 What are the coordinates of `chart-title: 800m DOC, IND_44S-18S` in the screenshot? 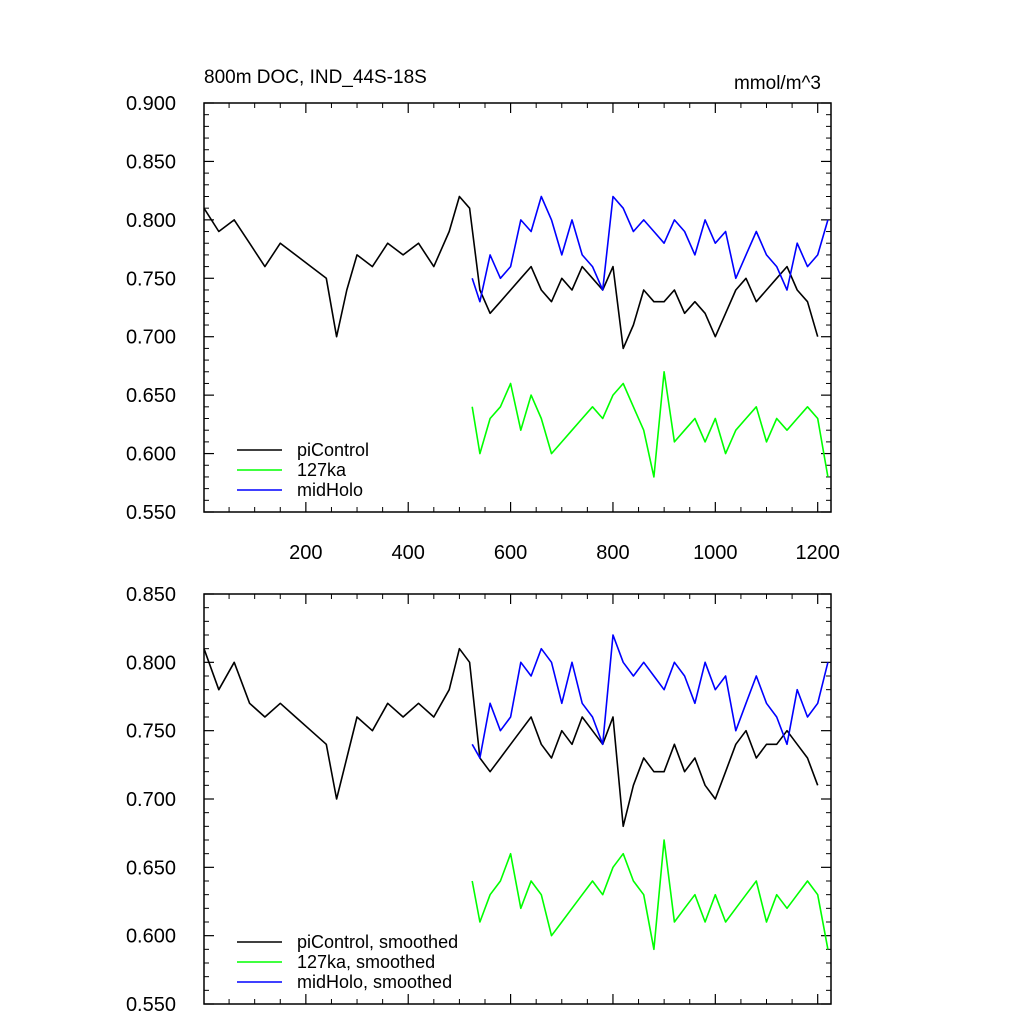 It's located at (315, 77).